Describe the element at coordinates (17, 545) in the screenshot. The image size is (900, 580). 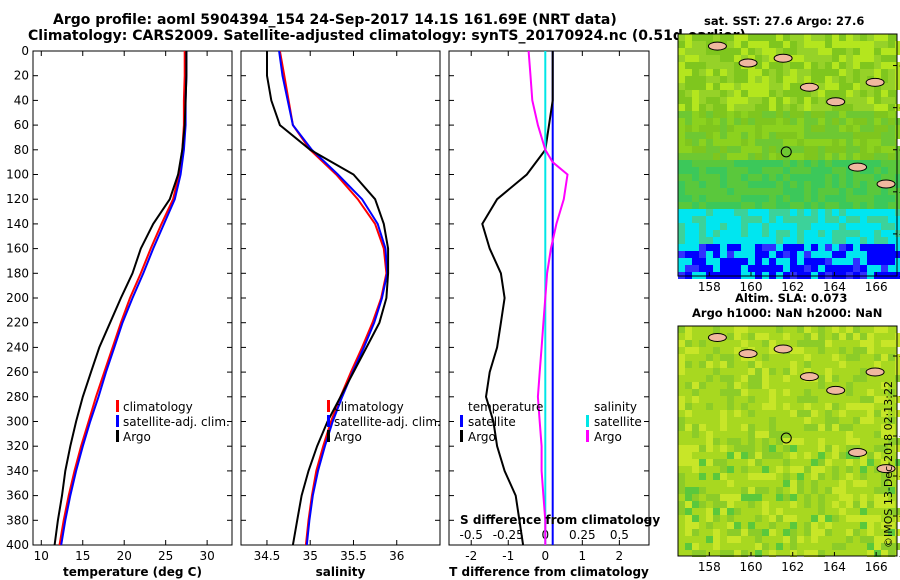
I see `y-tick-label: 400` at that location.